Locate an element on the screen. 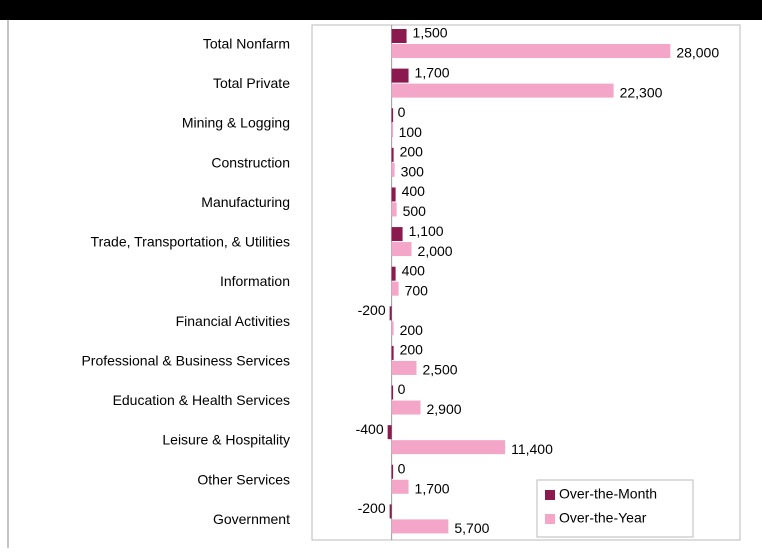  value-label: 1,500 is located at coordinates (430, 33).